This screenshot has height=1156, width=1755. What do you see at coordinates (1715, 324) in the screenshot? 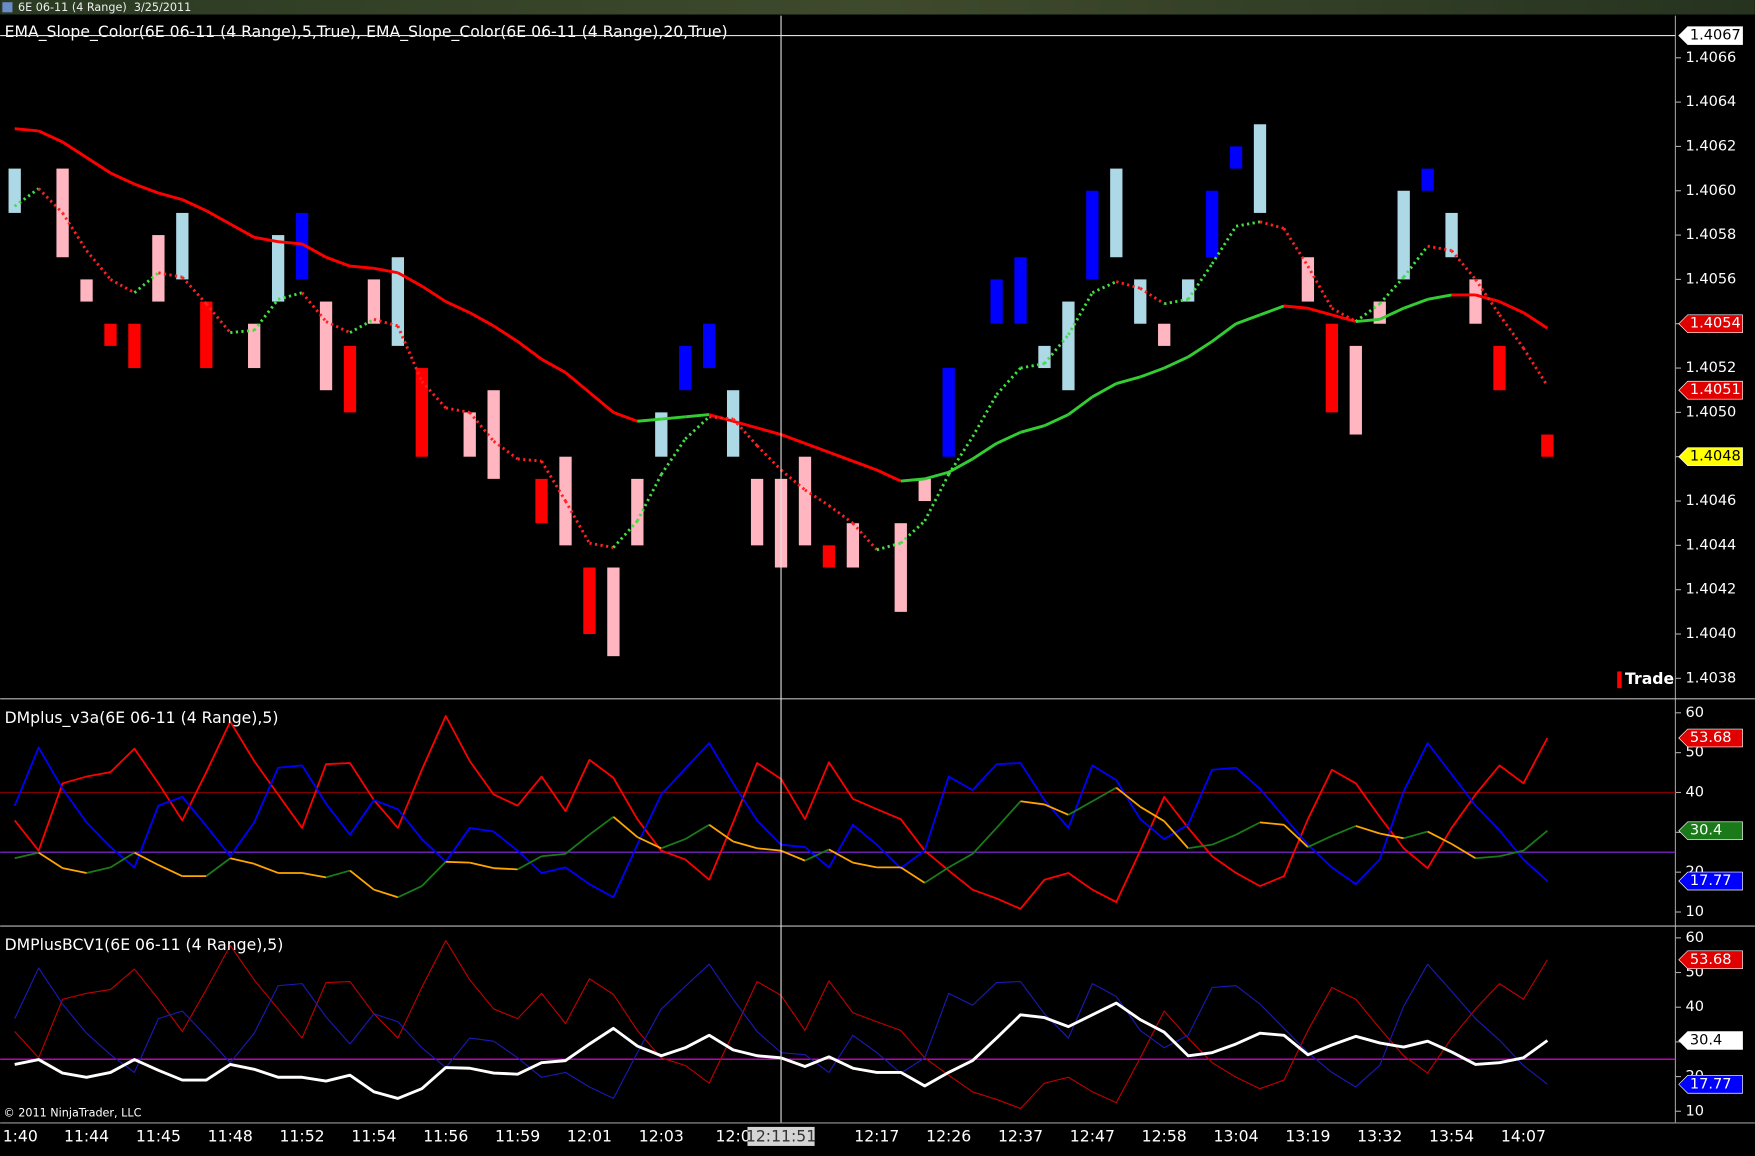
I see `value-marker-label: 1.4054` at bounding box center [1715, 324].